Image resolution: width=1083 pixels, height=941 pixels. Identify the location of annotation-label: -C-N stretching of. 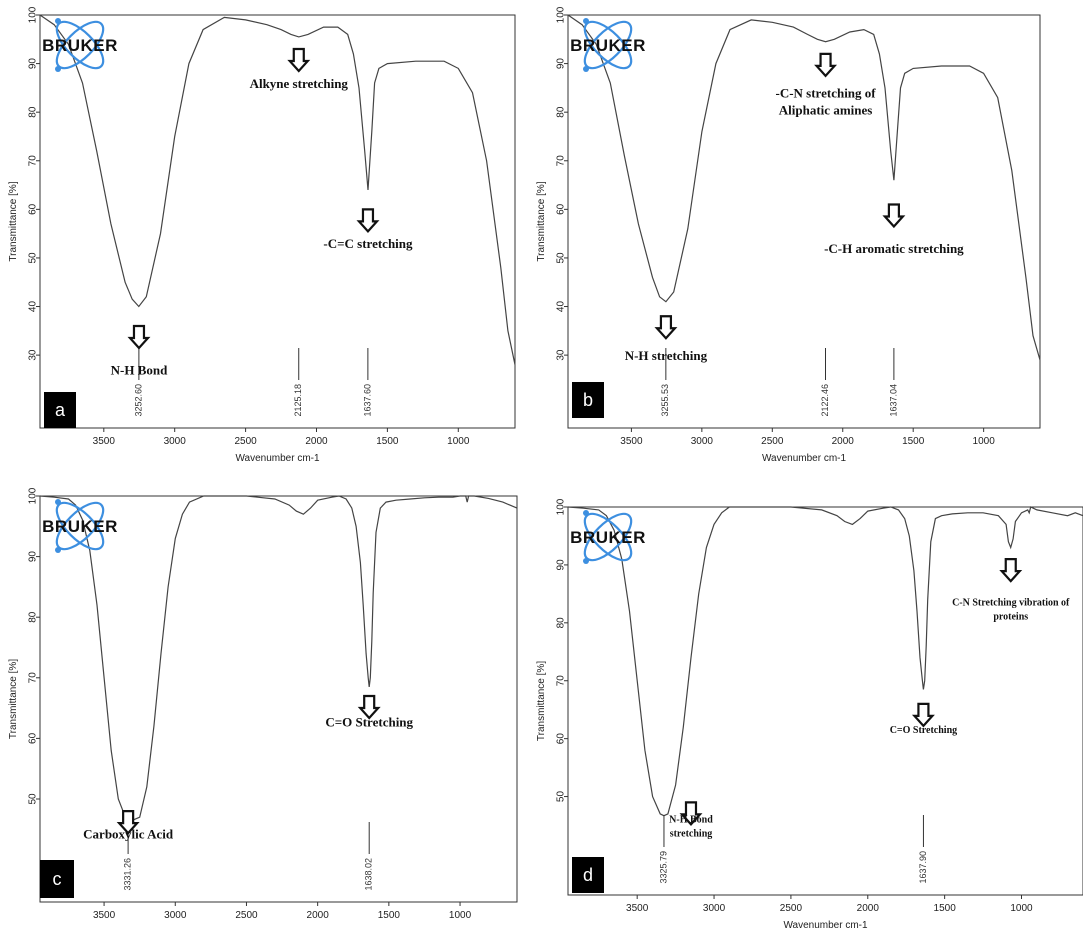
(825, 93).